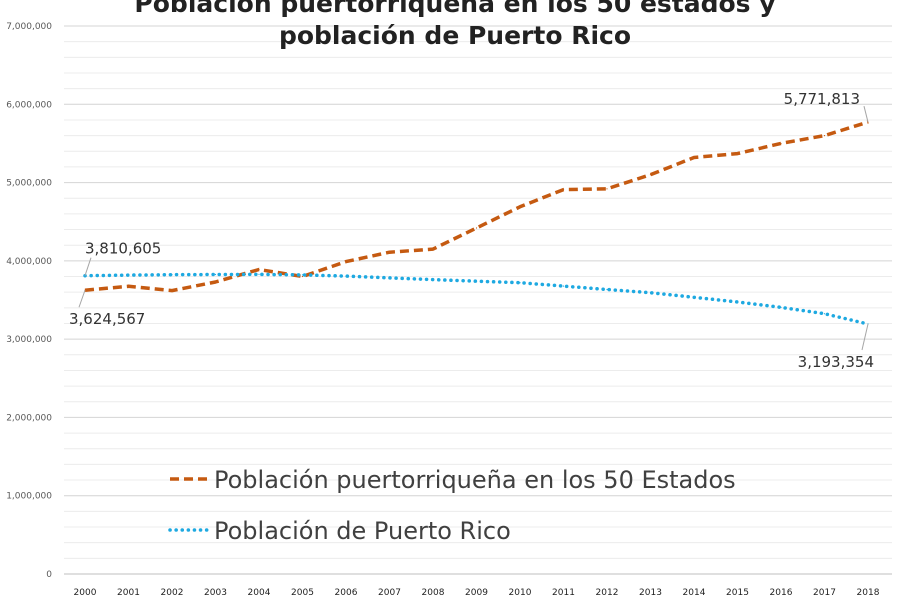  I want to click on x-tick-label: 2005, so click(302, 593).